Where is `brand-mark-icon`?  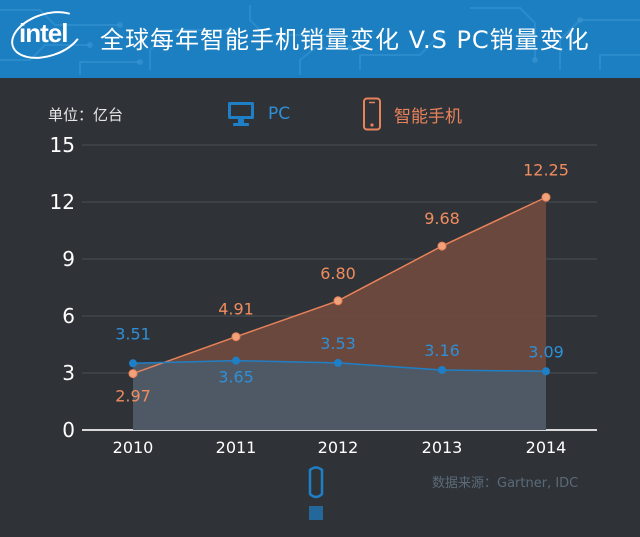 brand-mark-icon is located at coordinates (316, 493).